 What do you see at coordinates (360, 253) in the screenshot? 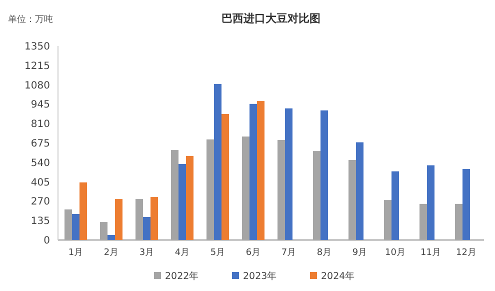
I see `x-tick-label: 9月` at bounding box center [360, 253].